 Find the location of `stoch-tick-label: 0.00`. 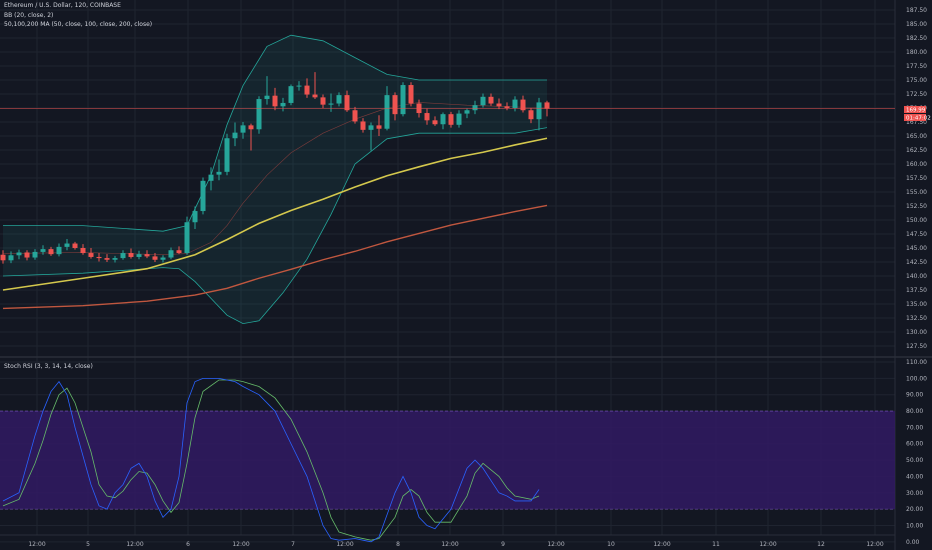

stoch-tick-label: 0.00 is located at coordinates (913, 542).